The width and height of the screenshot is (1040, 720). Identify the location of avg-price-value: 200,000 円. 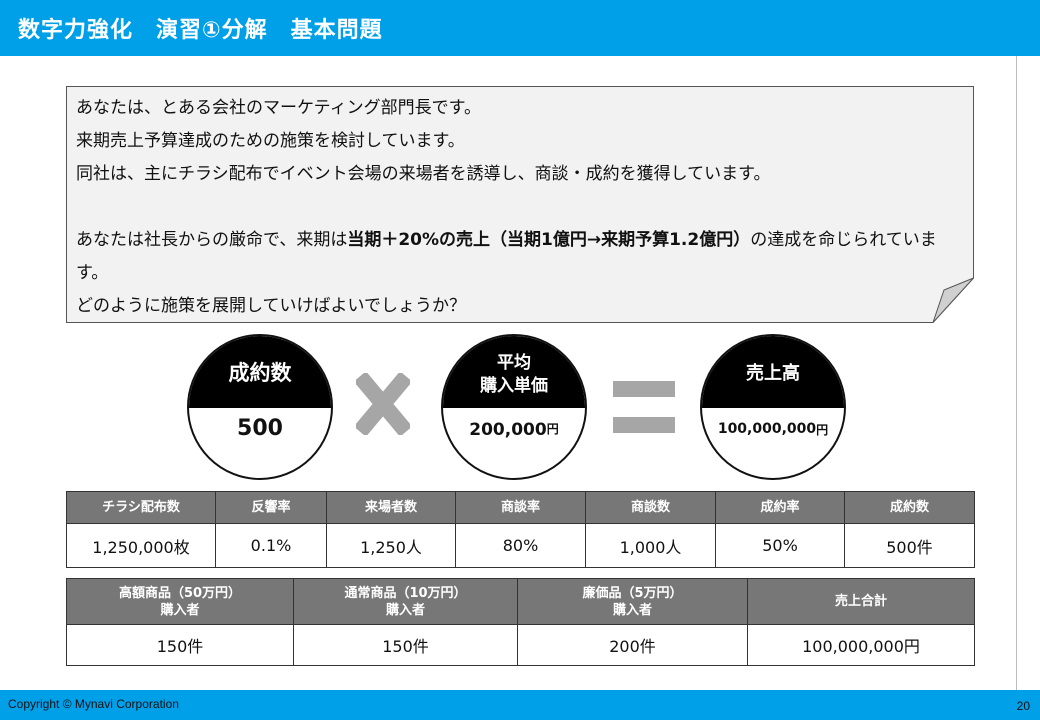
(514, 443).